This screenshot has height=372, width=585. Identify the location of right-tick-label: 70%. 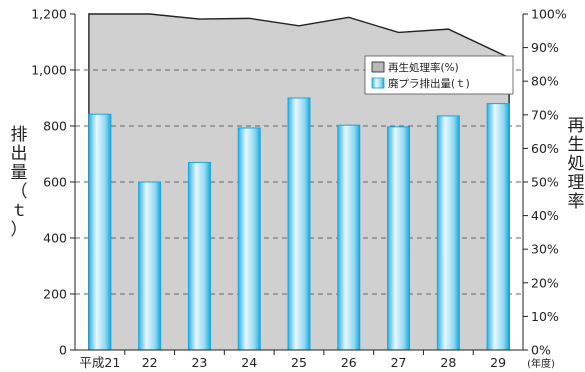
(545, 114).